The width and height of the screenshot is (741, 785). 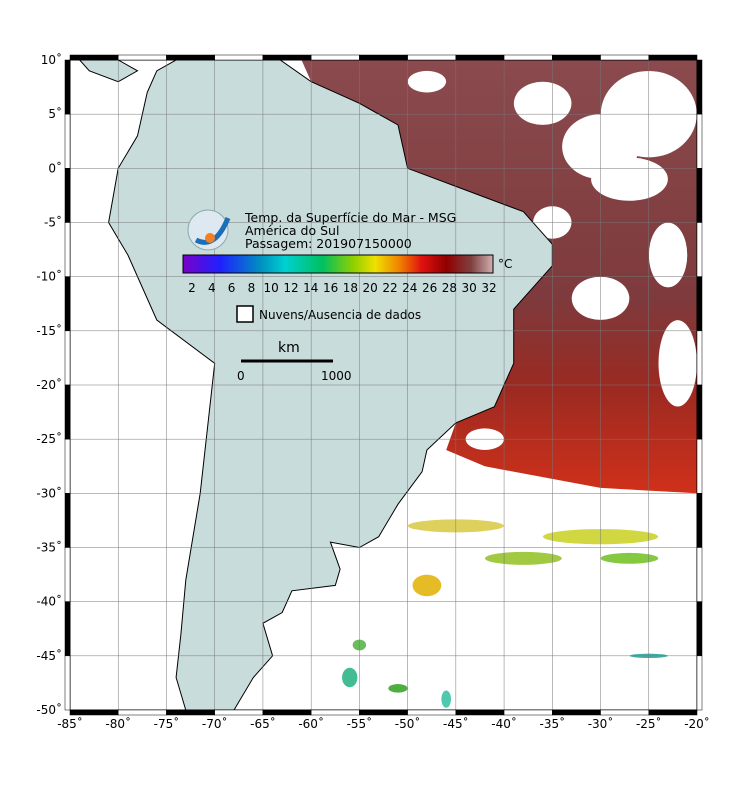 I want to click on lat-label: 10˚, so click(x=51, y=59).